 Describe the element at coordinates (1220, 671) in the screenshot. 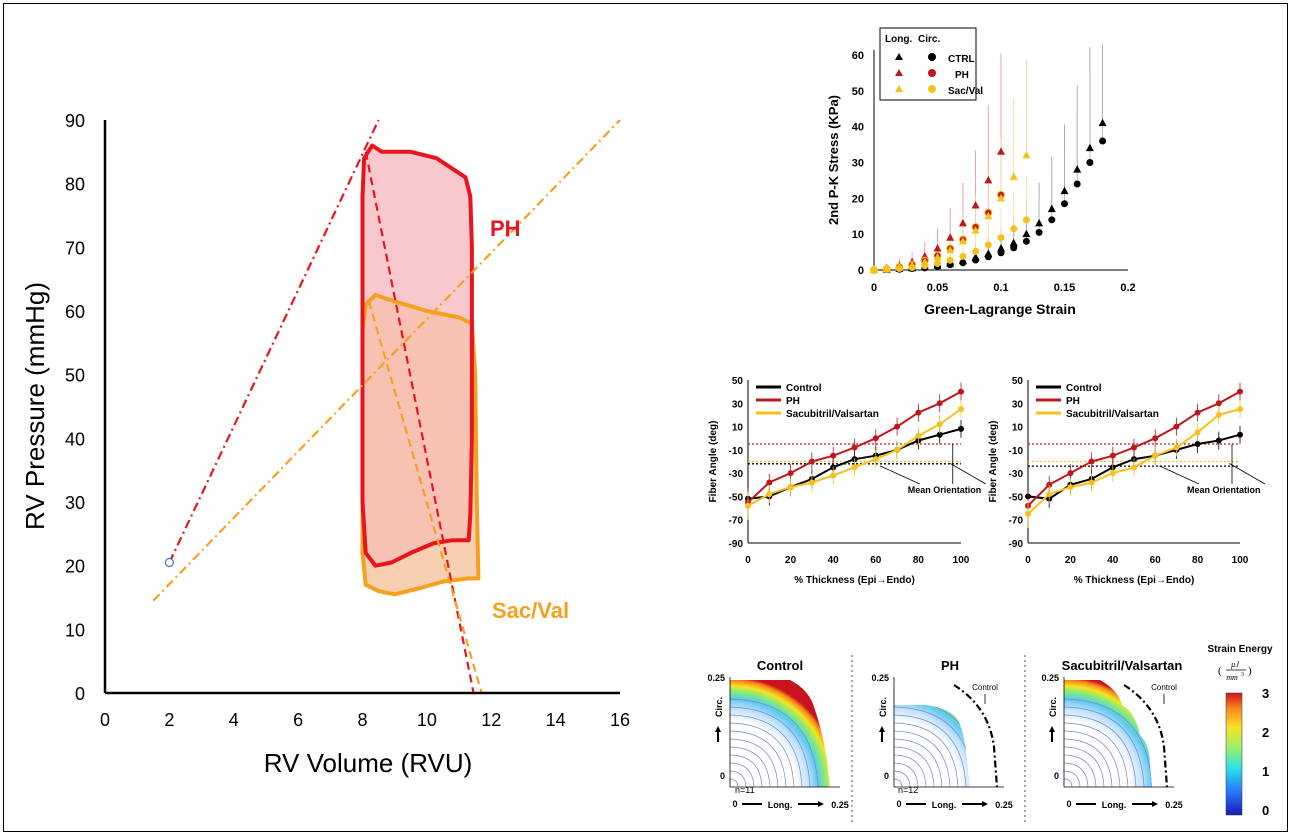

I see `colorbar-unit-open: (` at that location.